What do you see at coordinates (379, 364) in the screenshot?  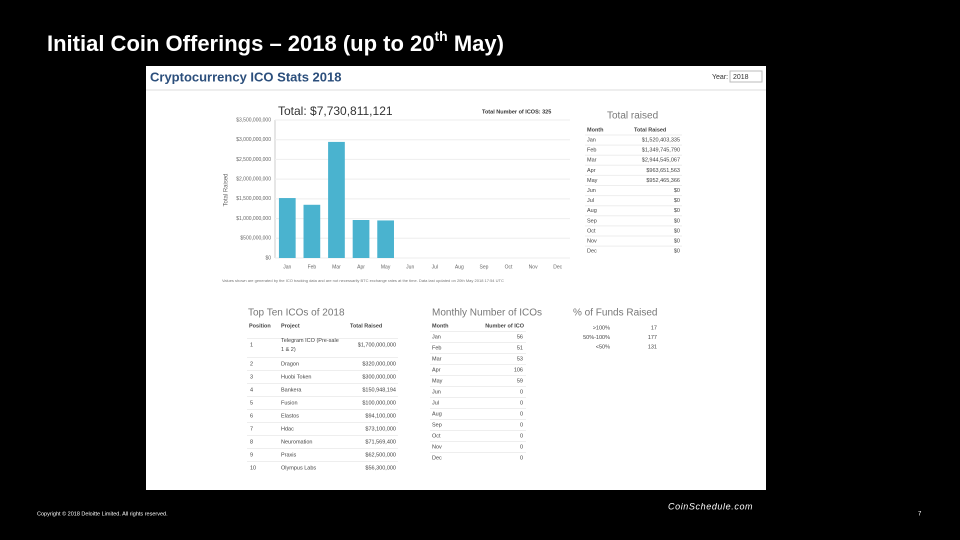 I see `raised-cell: $320,000,000` at bounding box center [379, 364].